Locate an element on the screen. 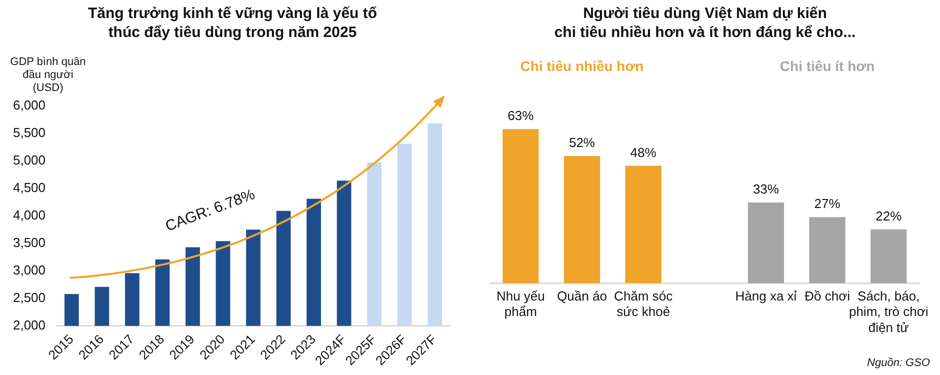  y-tick-label: 5,500 is located at coordinates (29, 132).